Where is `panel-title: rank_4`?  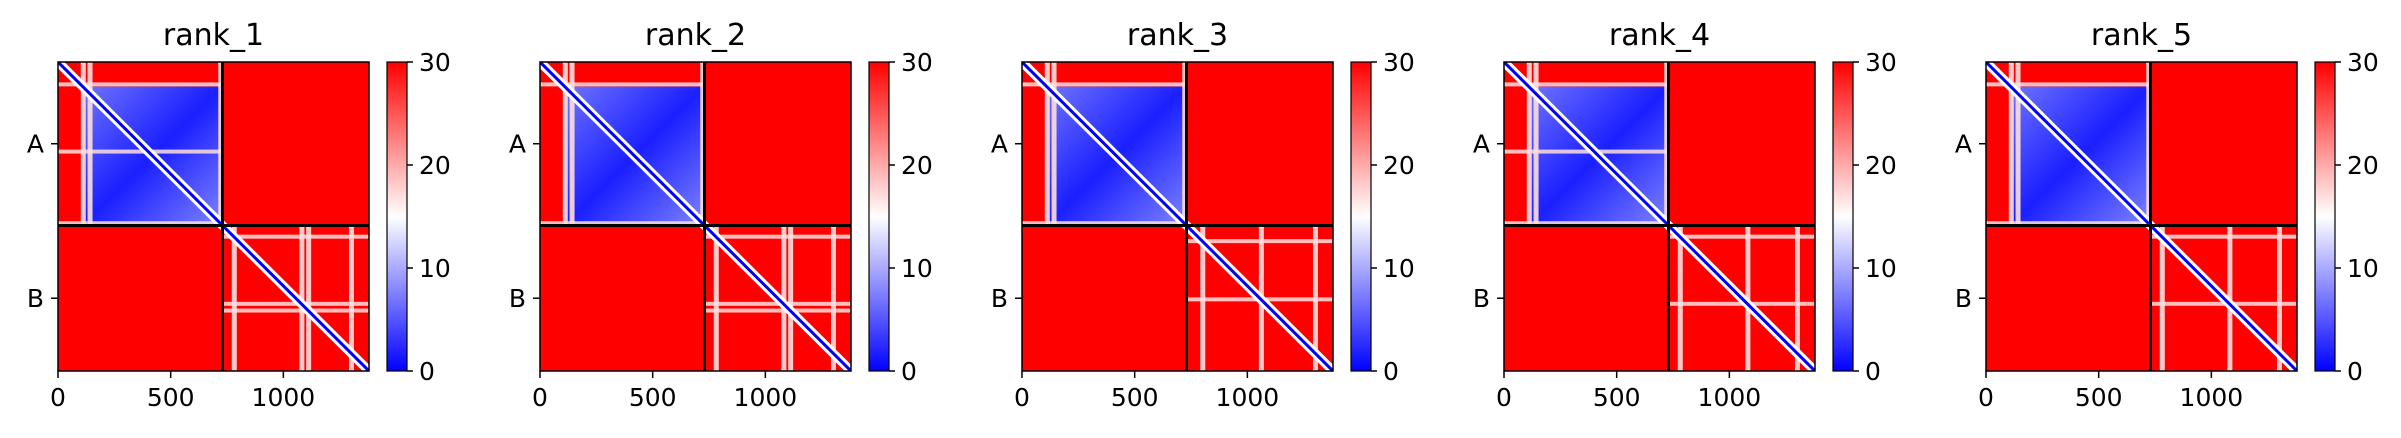 panel-title: rank_4 is located at coordinates (1659, 35).